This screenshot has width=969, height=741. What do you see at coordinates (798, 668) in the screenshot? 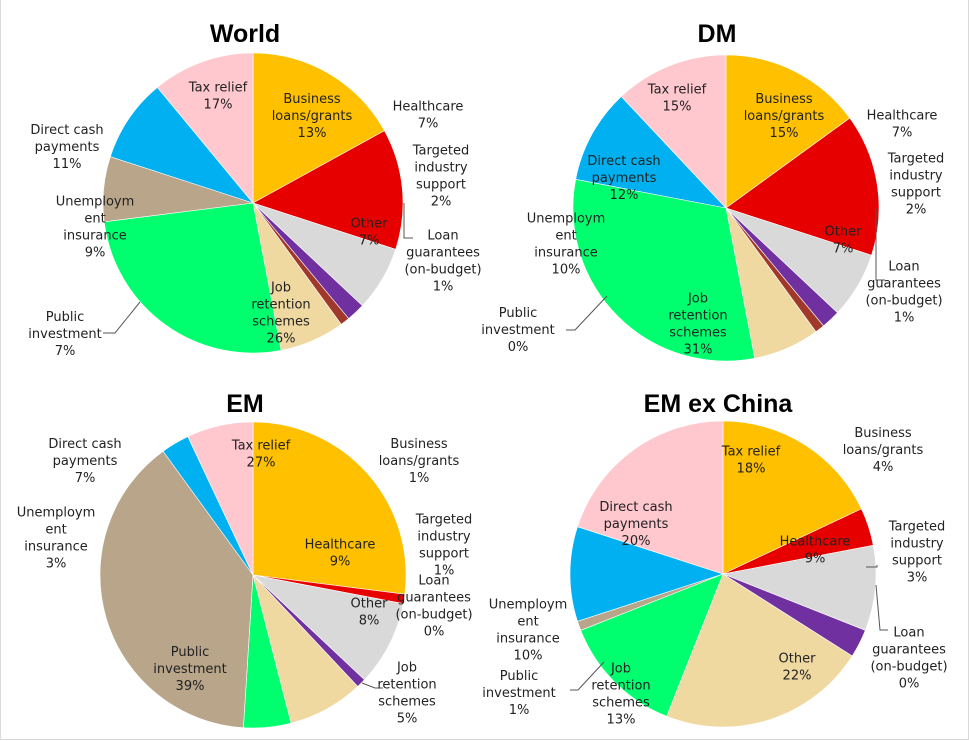
I see `data-label-other: Other 22%` at bounding box center [798, 668].